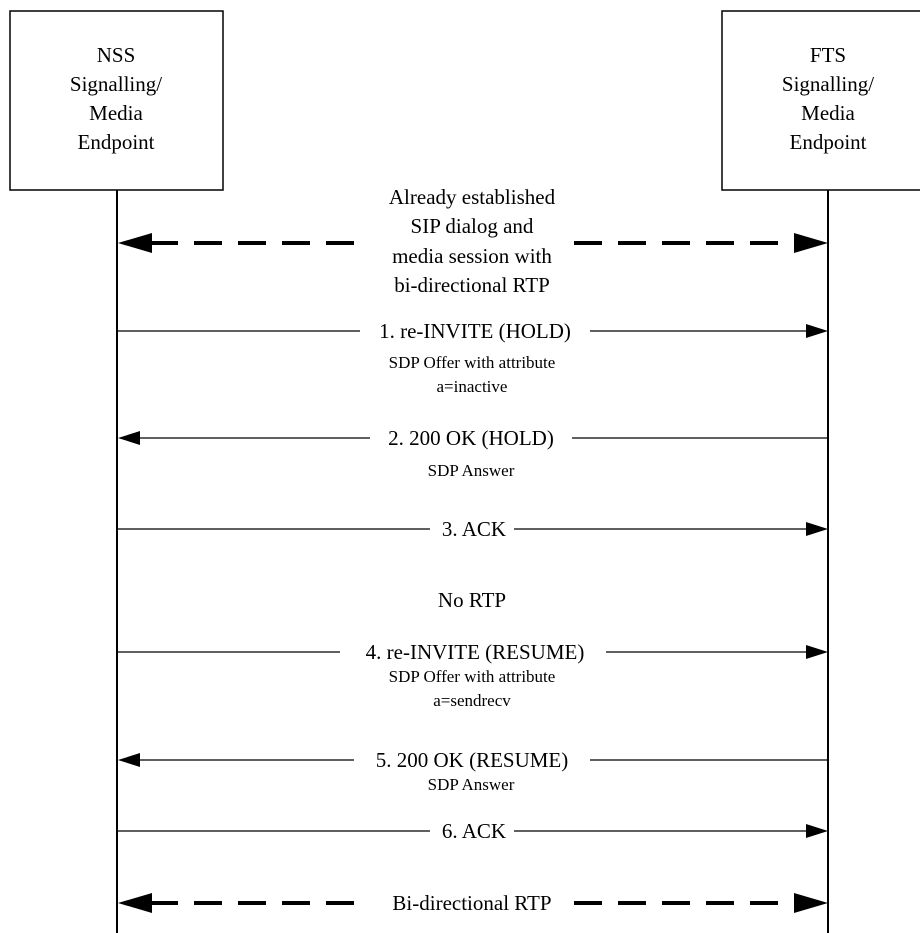 This screenshot has width=920, height=933. I want to click on message-5-200ok-resume: 5. 200 OK (RESUME) SDP Answer, so click(473, 771).